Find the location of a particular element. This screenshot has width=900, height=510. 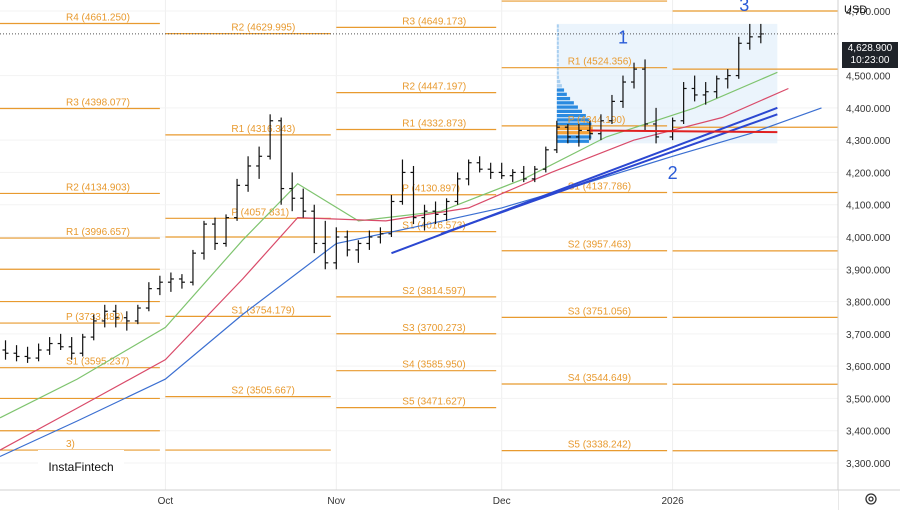

y-tick-label: 4,700.000 is located at coordinates (868, 12).